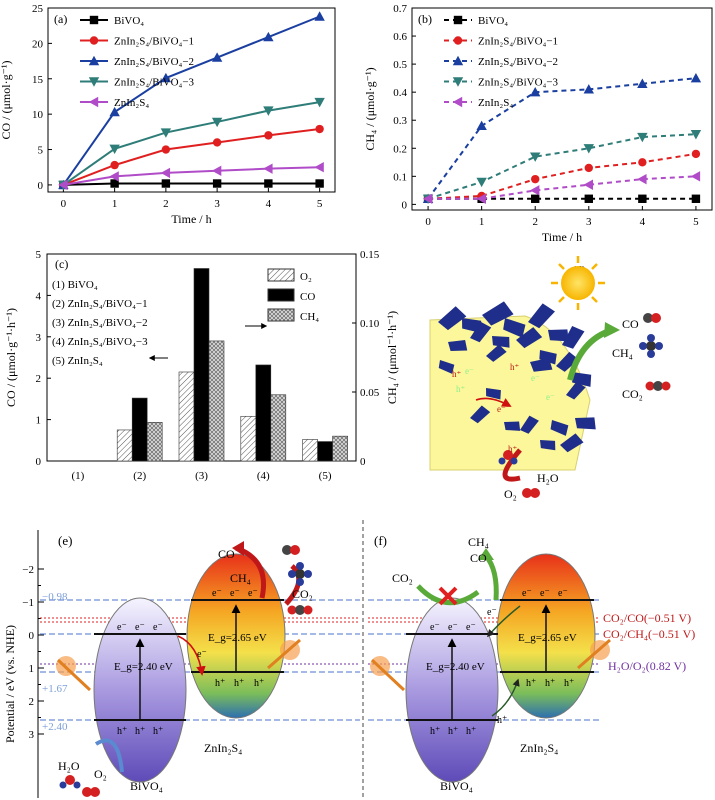  What do you see at coordinates (550, 378) in the screenshot?
I see `panel-d-schematic: (d) CO CH₄ CO₂` at bounding box center [550, 378].